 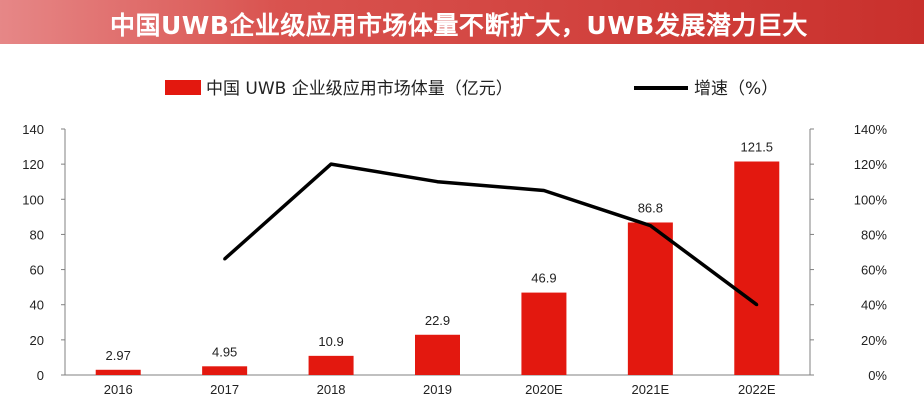 I want to click on growth-point-2020E, so click(x=544, y=190).